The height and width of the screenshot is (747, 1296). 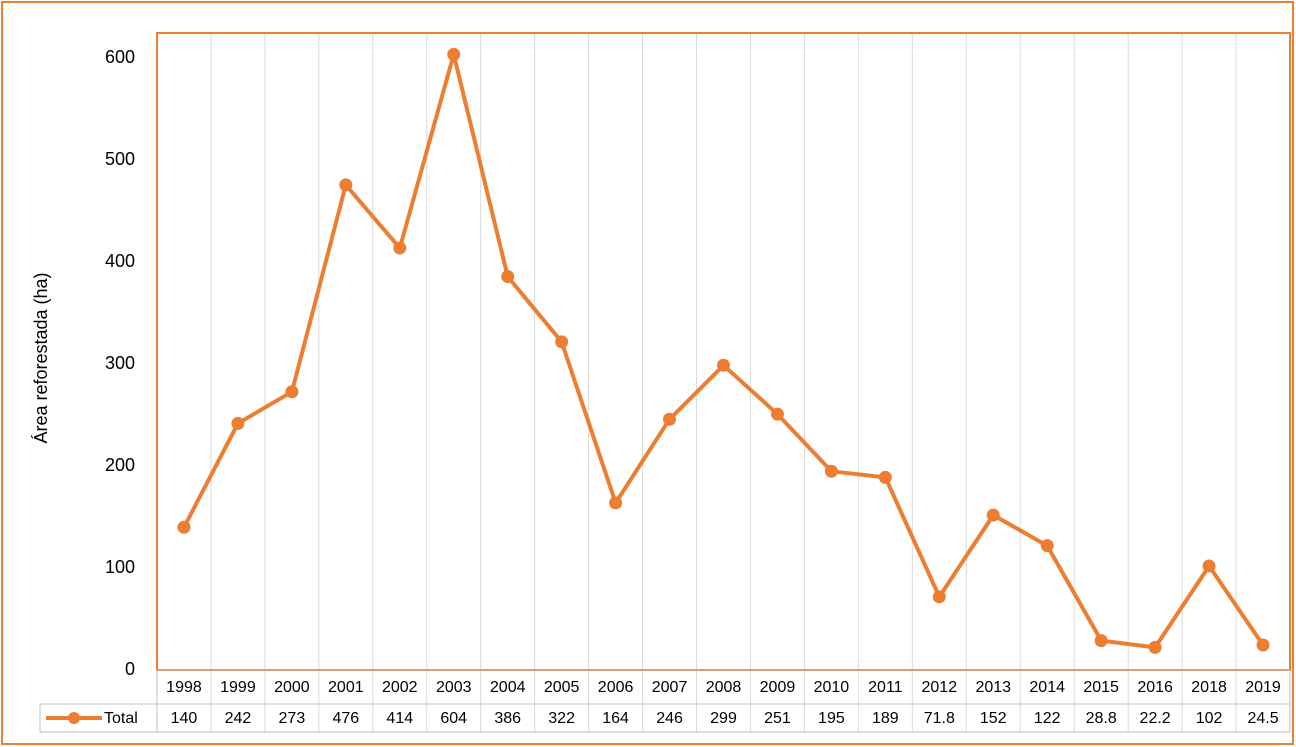 What do you see at coordinates (453, 718) in the screenshot?
I see `data-table-value: 604` at bounding box center [453, 718].